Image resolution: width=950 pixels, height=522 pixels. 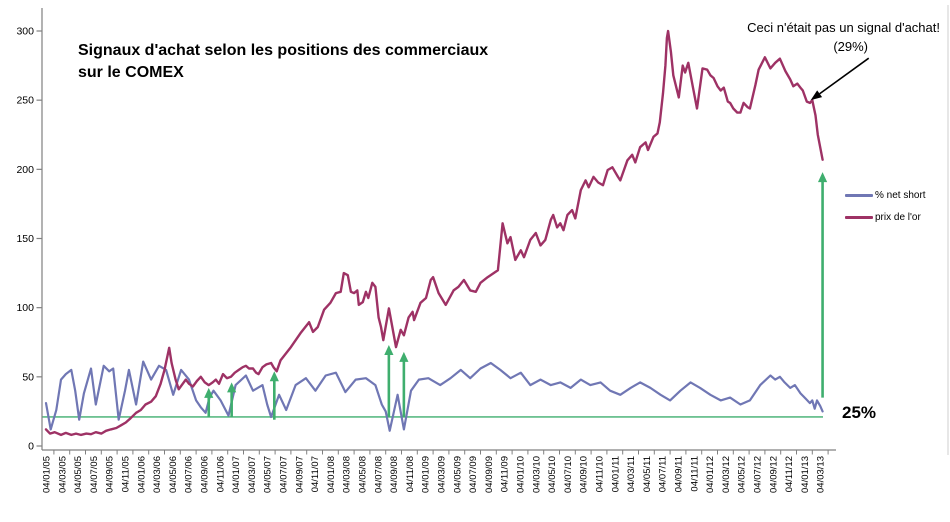 I want to click on x-tick-label: 04/05/10, so click(x=552, y=474).